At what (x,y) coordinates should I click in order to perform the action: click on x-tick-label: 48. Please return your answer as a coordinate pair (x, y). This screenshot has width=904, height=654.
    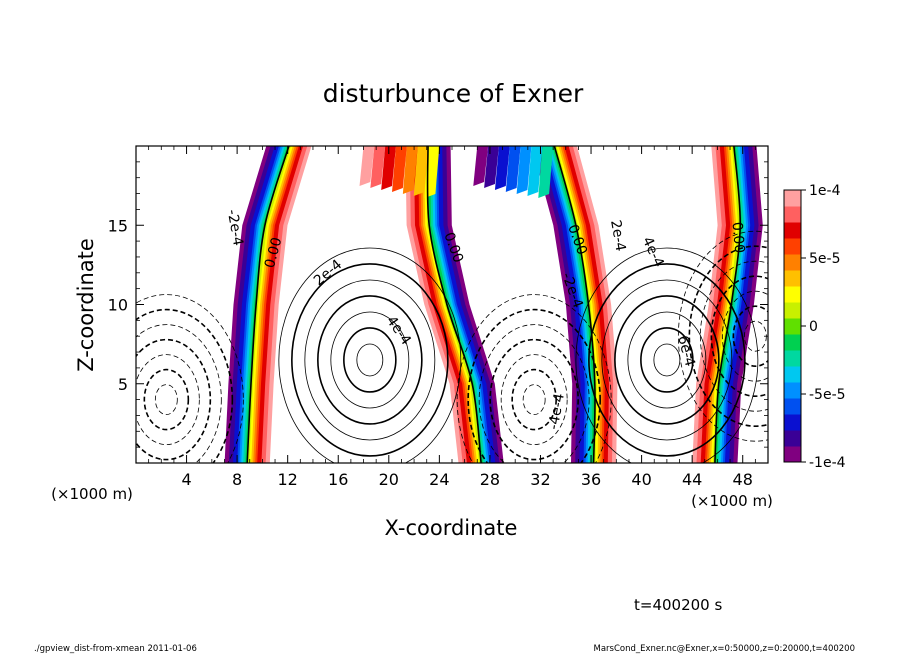
    Looking at the image, I should click on (743, 479).